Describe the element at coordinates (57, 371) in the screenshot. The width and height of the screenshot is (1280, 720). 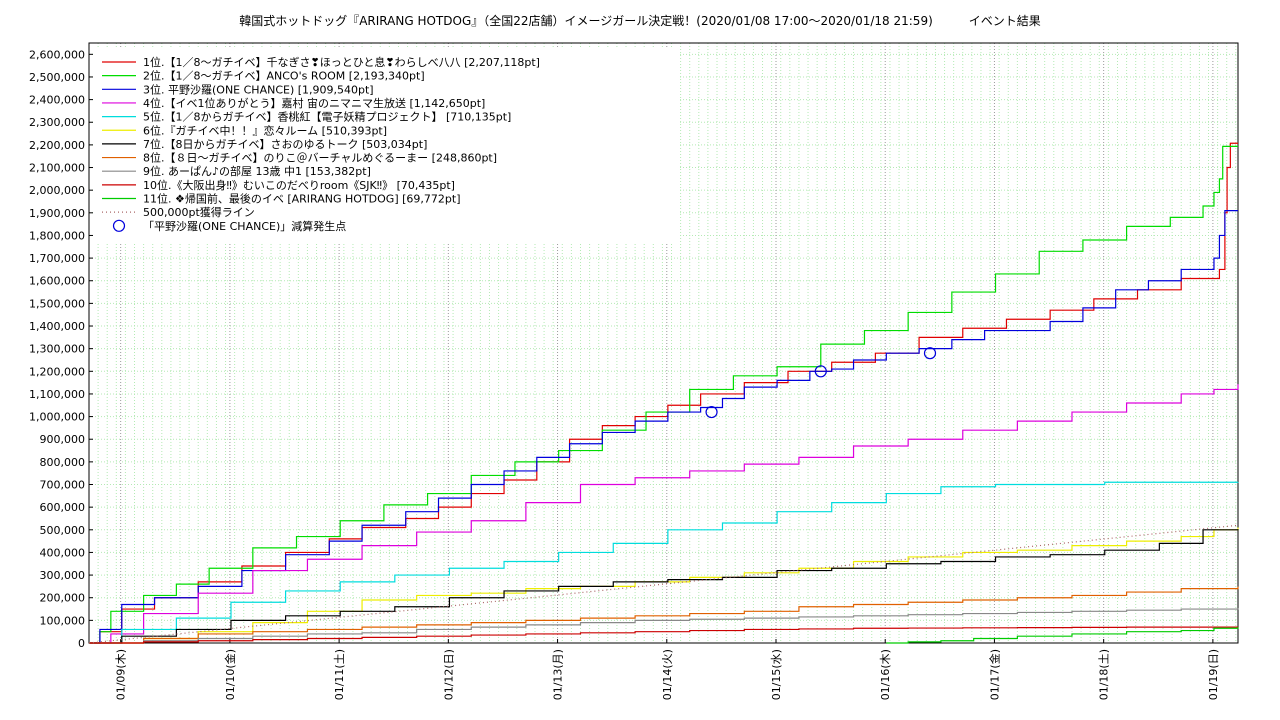
I see `y-tick-label: 1,200,000` at that location.